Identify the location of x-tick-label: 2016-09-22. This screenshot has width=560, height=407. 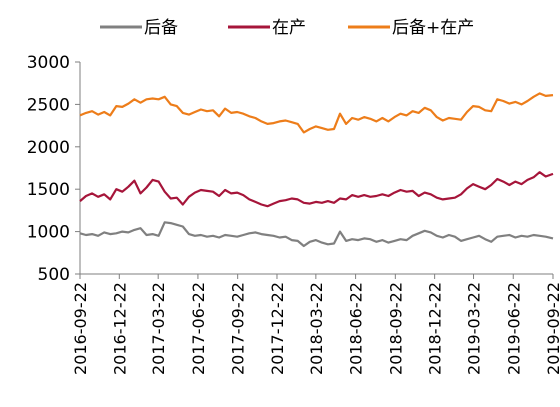
(80, 328).